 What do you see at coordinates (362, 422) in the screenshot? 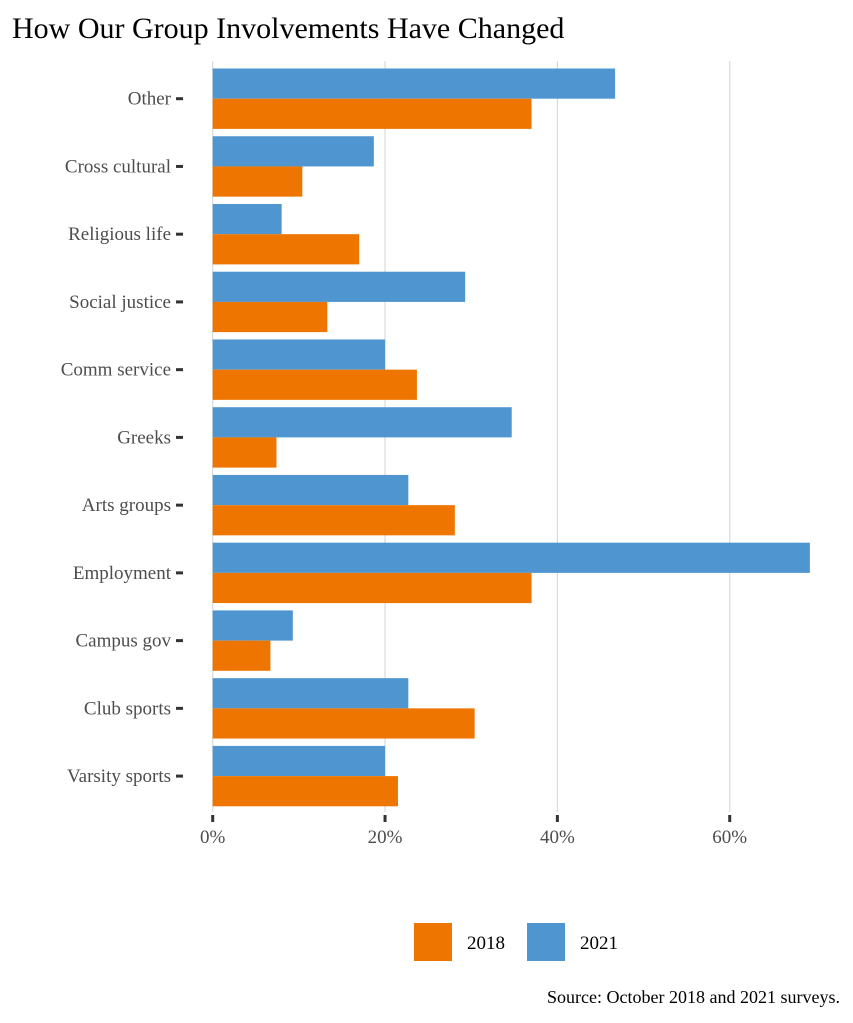
I see `bar-greeks-2021` at bounding box center [362, 422].